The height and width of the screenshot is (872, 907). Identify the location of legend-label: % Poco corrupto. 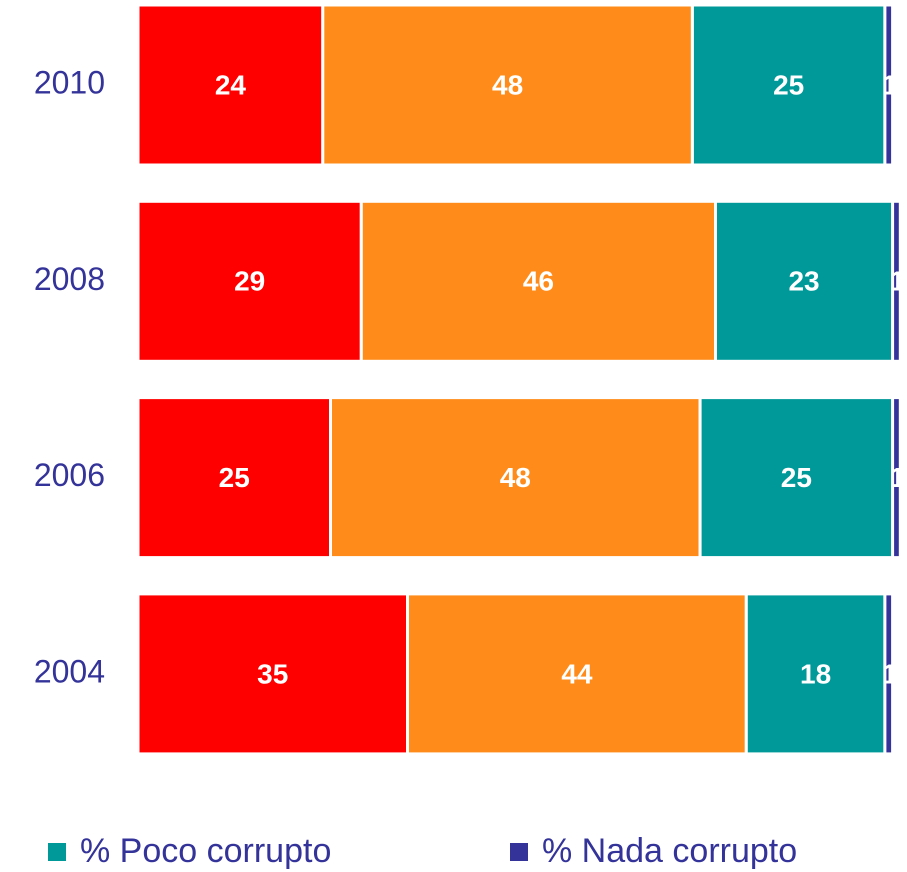
(205, 851).